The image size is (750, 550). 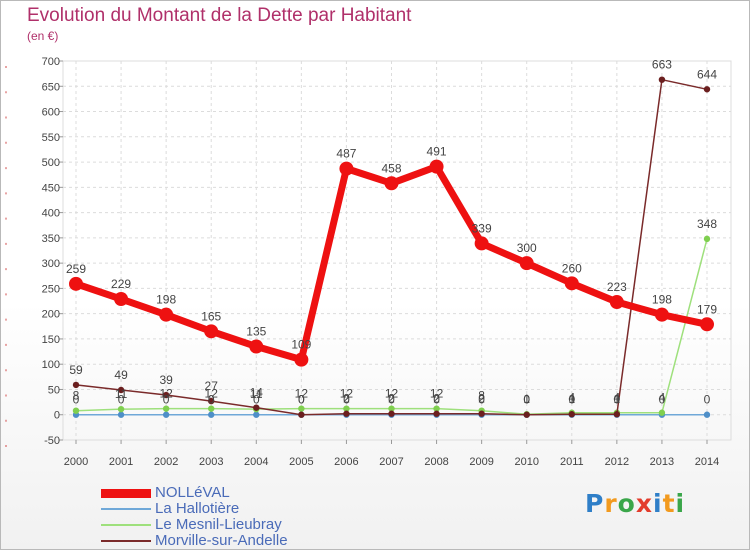 I want to click on y-tick-label: 500, so click(x=51, y=163).